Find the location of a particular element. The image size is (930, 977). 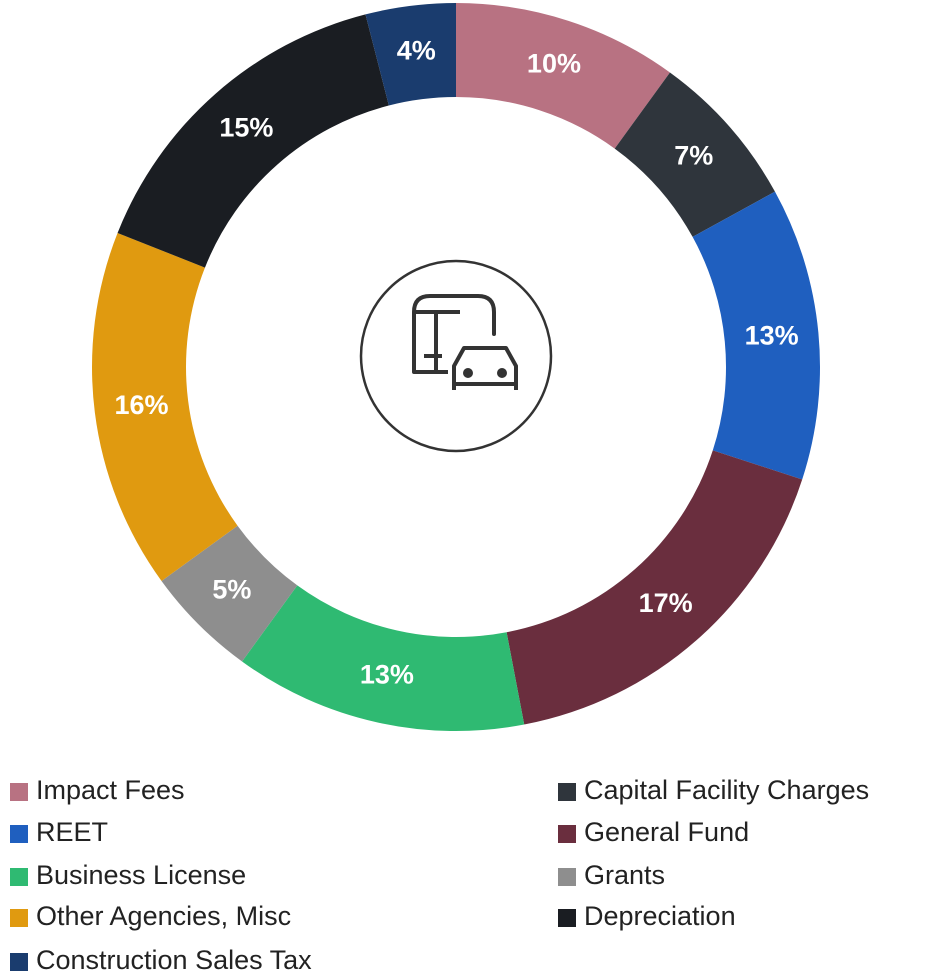

center-icon is located at coordinates (456, 356).